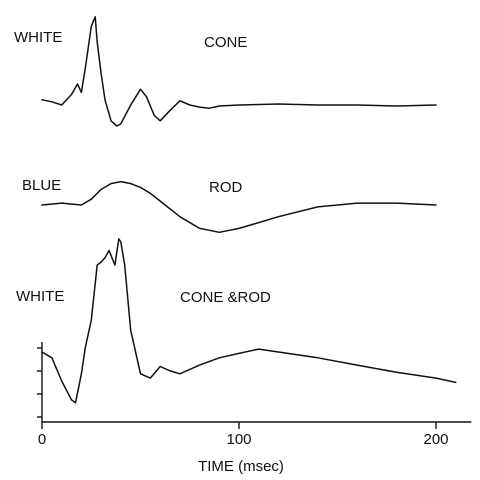 This screenshot has width=480, height=480. Describe the element at coordinates (435, 439) in the screenshot. I see `x-tick-label-2: 200` at that location.